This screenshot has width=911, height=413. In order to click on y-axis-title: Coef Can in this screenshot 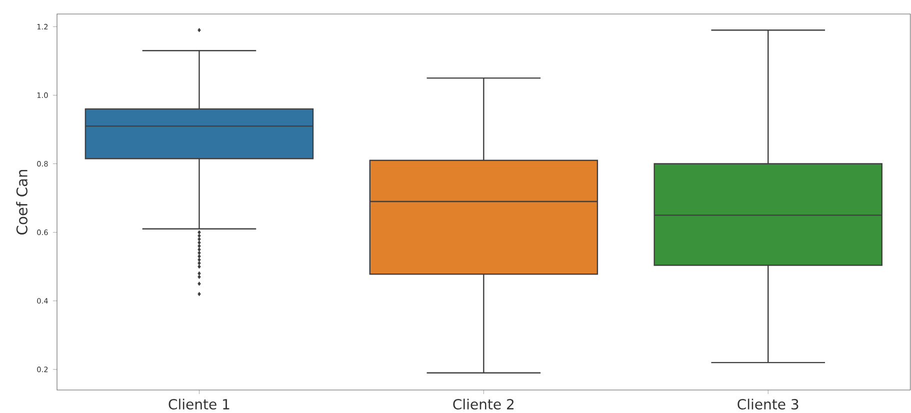, I will do `click(22, 202)`.